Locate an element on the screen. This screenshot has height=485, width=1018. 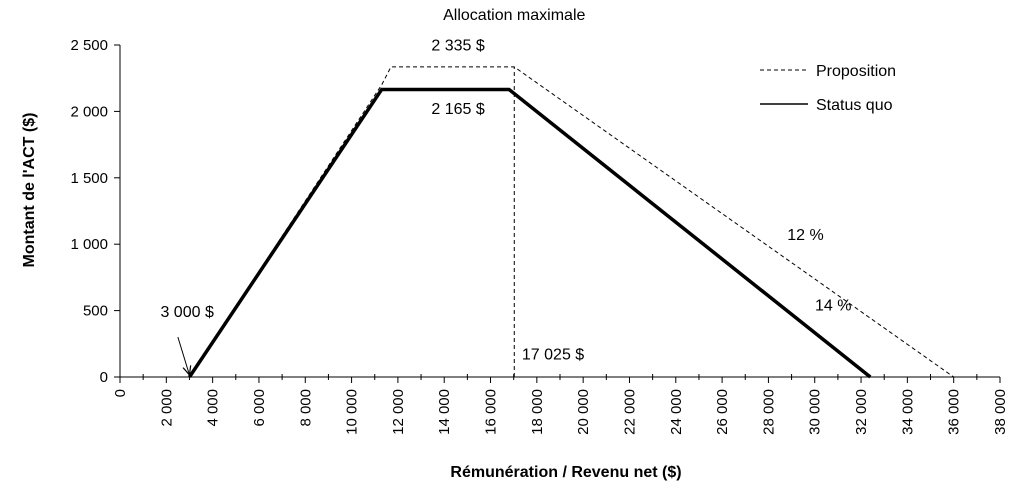
y-tick-label: 1 500 is located at coordinates (89, 178).